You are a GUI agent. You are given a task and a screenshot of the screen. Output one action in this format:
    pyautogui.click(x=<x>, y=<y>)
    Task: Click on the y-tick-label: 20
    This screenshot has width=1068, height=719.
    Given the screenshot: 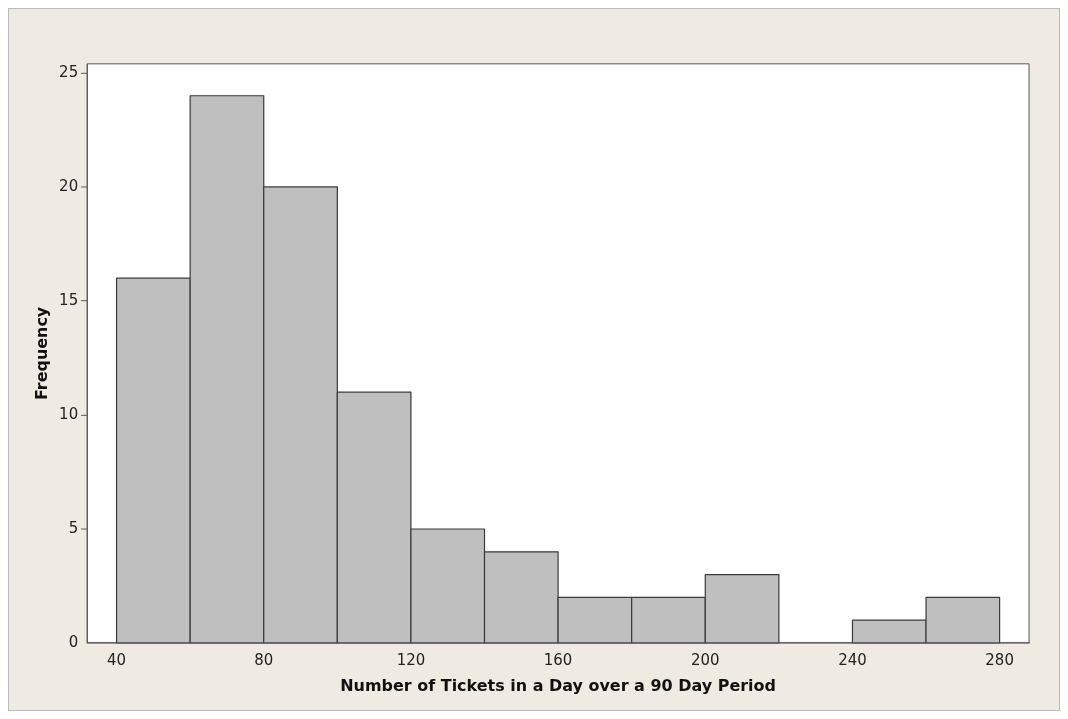 What is the action you would take?
    pyautogui.click(x=69, y=185)
    